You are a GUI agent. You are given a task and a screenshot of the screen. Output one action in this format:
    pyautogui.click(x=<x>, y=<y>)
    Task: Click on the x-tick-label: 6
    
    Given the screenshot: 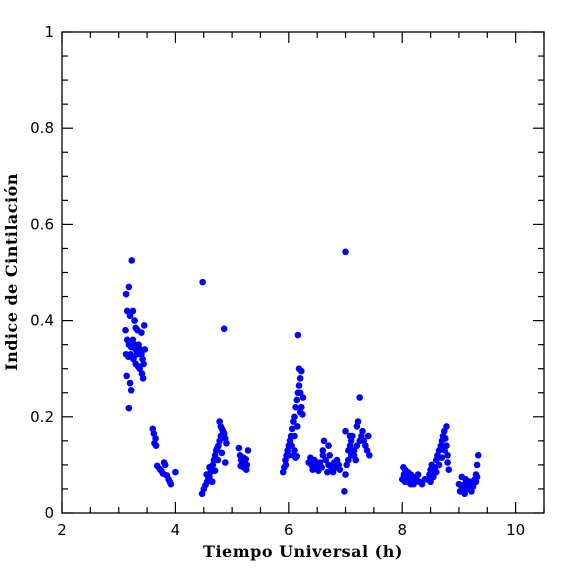 What is the action you would take?
    pyautogui.click(x=289, y=530)
    